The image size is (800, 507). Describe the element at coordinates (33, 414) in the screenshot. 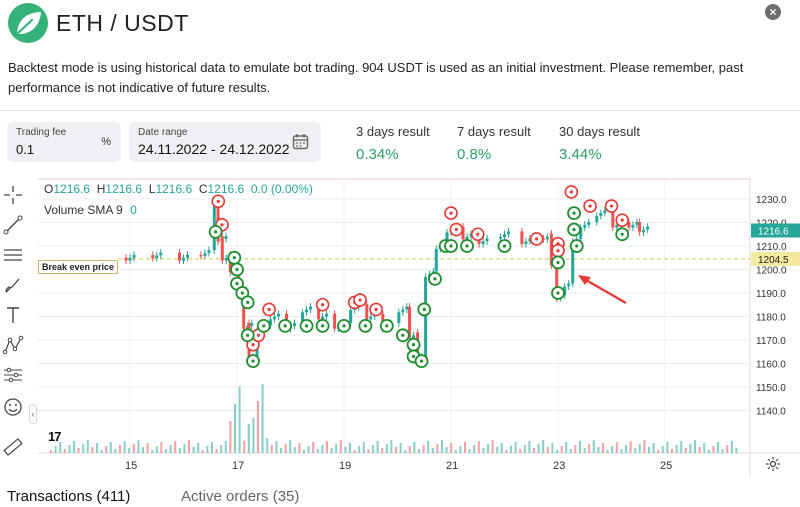

I see `toolbar-collapse-button: ‹` at that location.